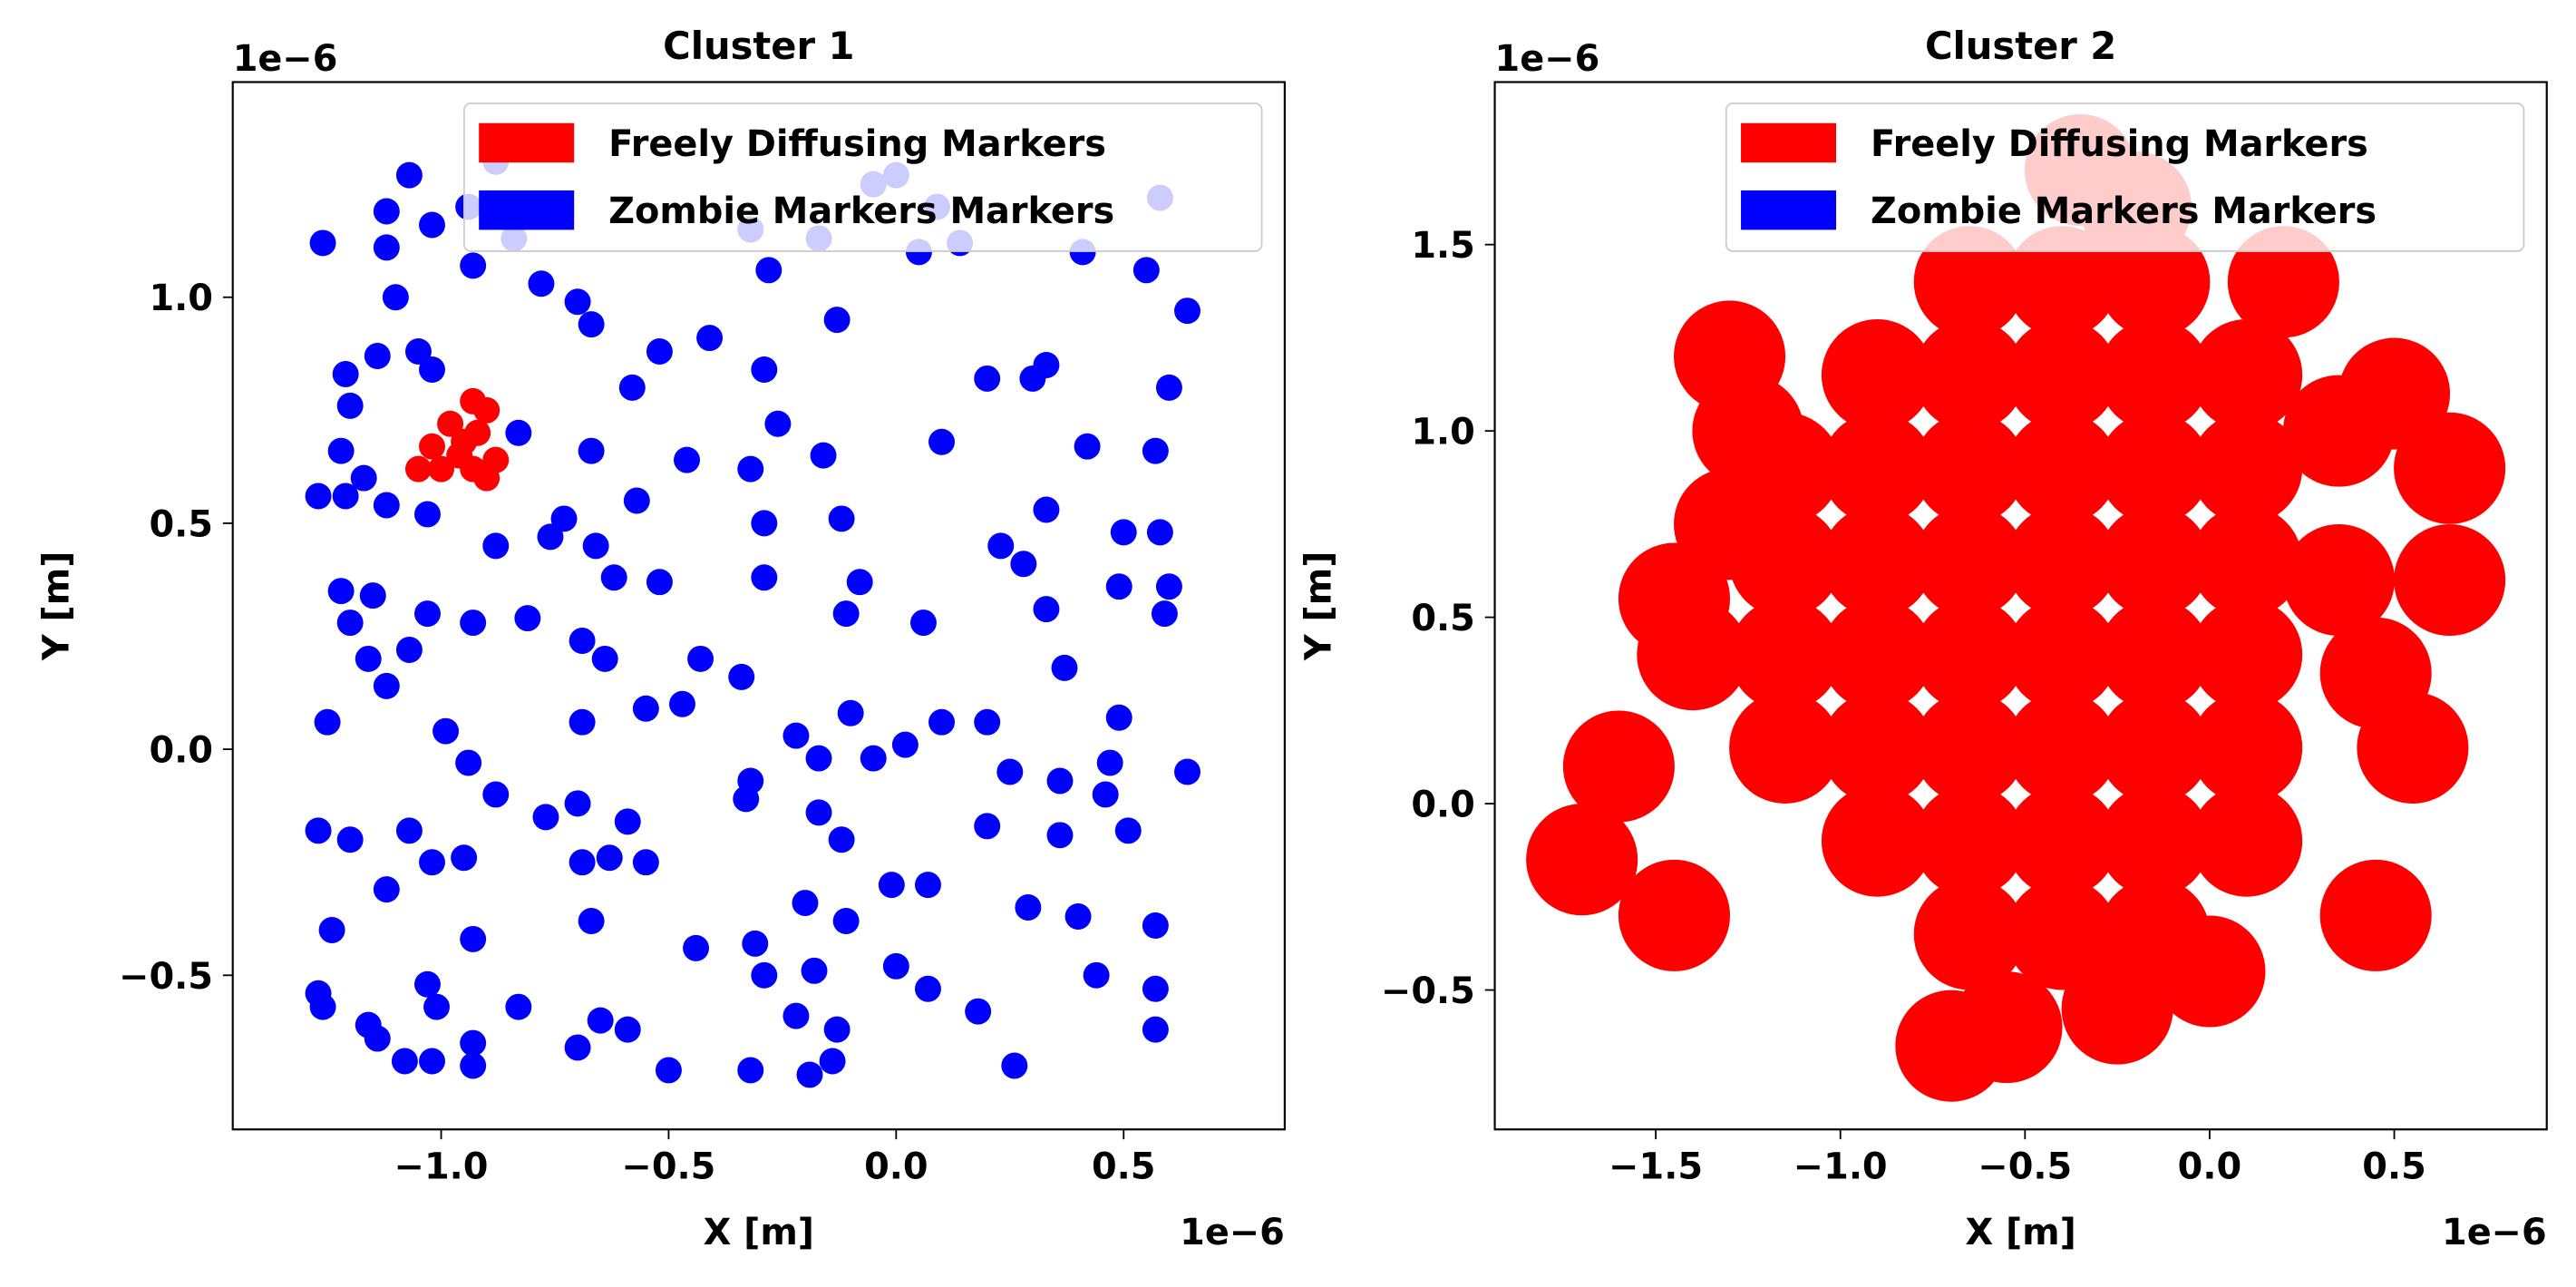  Describe the element at coordinates (2020, 1232) in the screenshot. I see `x-axis-label: X [m]` at that location.